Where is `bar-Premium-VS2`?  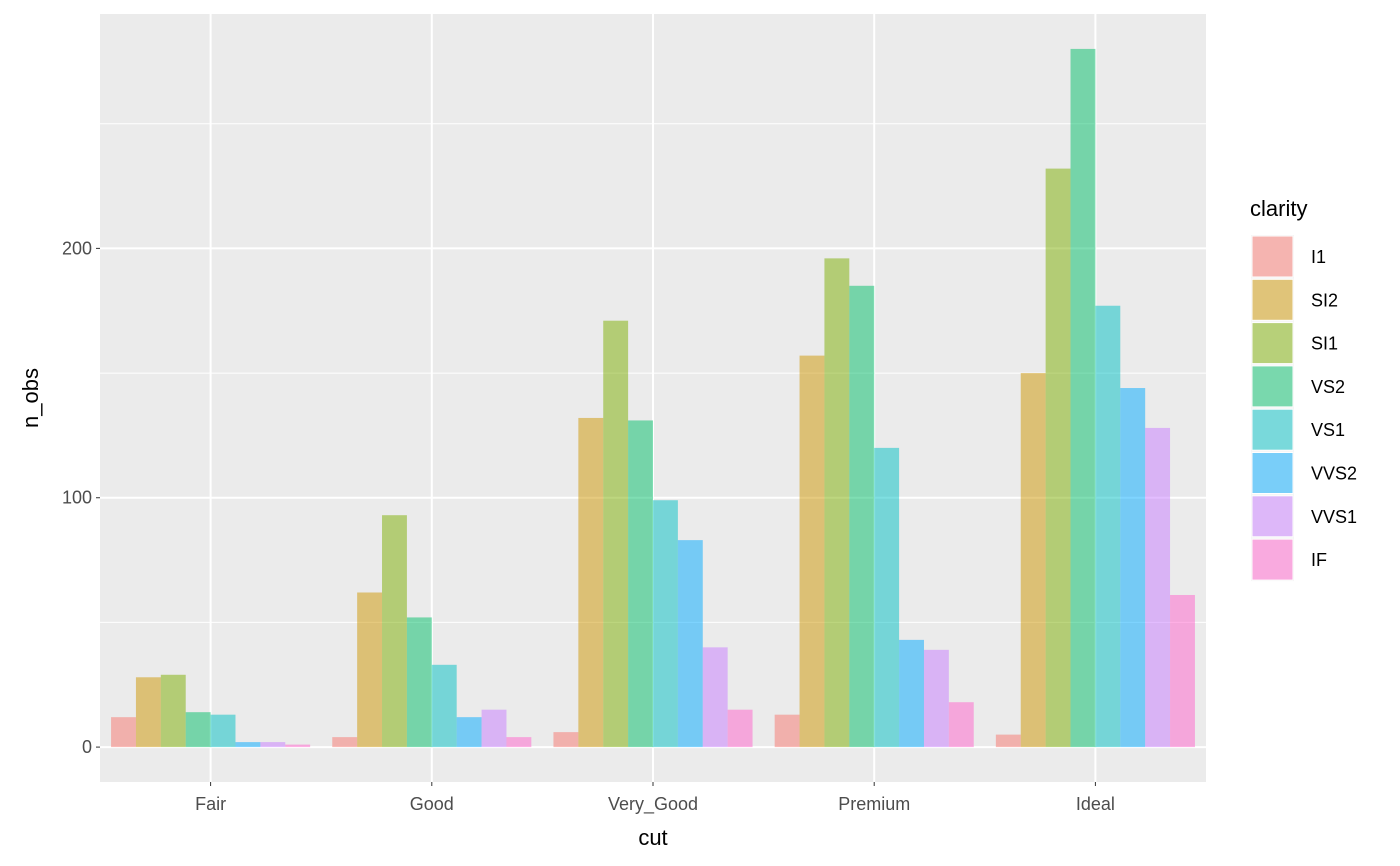
bar-Premium-VS2 is located at coordinates (862, 516).